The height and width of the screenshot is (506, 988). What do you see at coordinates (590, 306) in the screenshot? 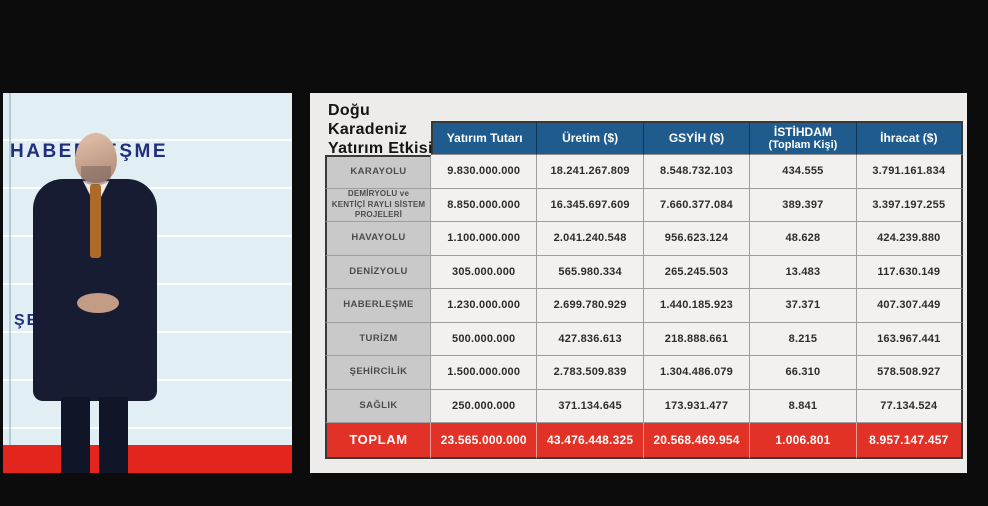
I see `table-cell: 2.699.780.929` at bounding box center [590, 306].